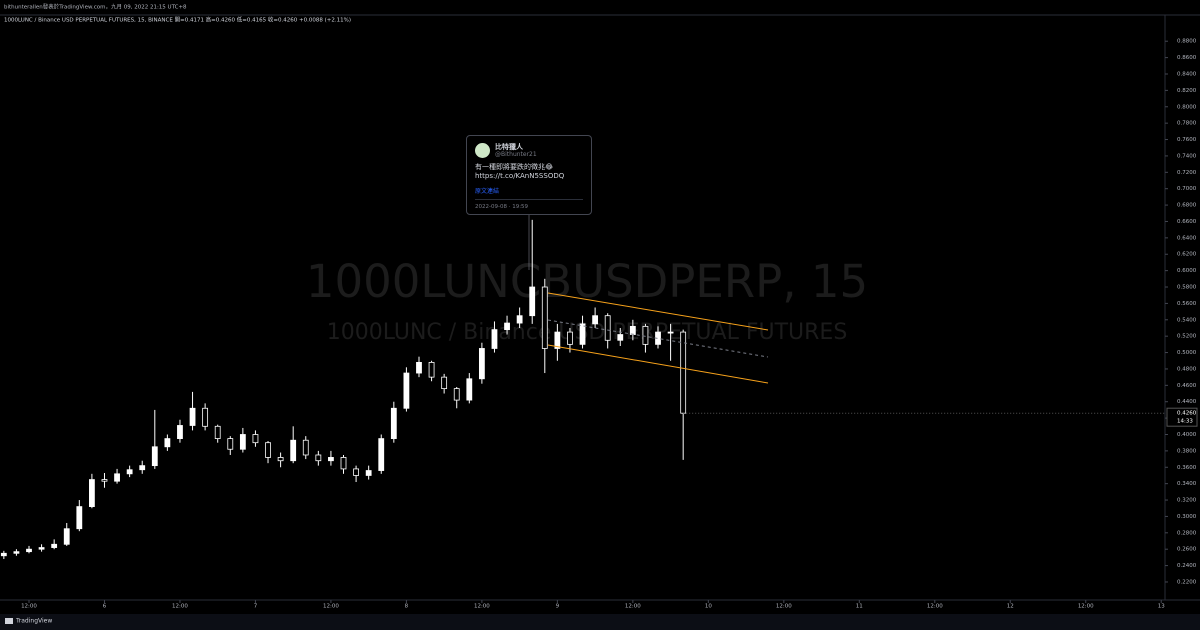  What do you see at coordinates (1010, 607) in the screenshot?
I see `x-tick-label: 12` at bounding box center [1010, 607].